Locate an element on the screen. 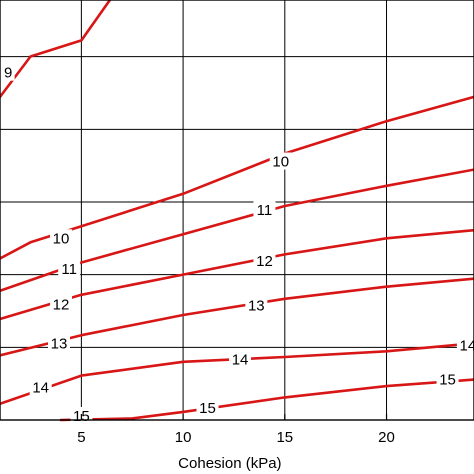 The height and width of the screenshot is (474, 474). x-ticks: 5 10 15 20 is located at coordinates (236, 430).